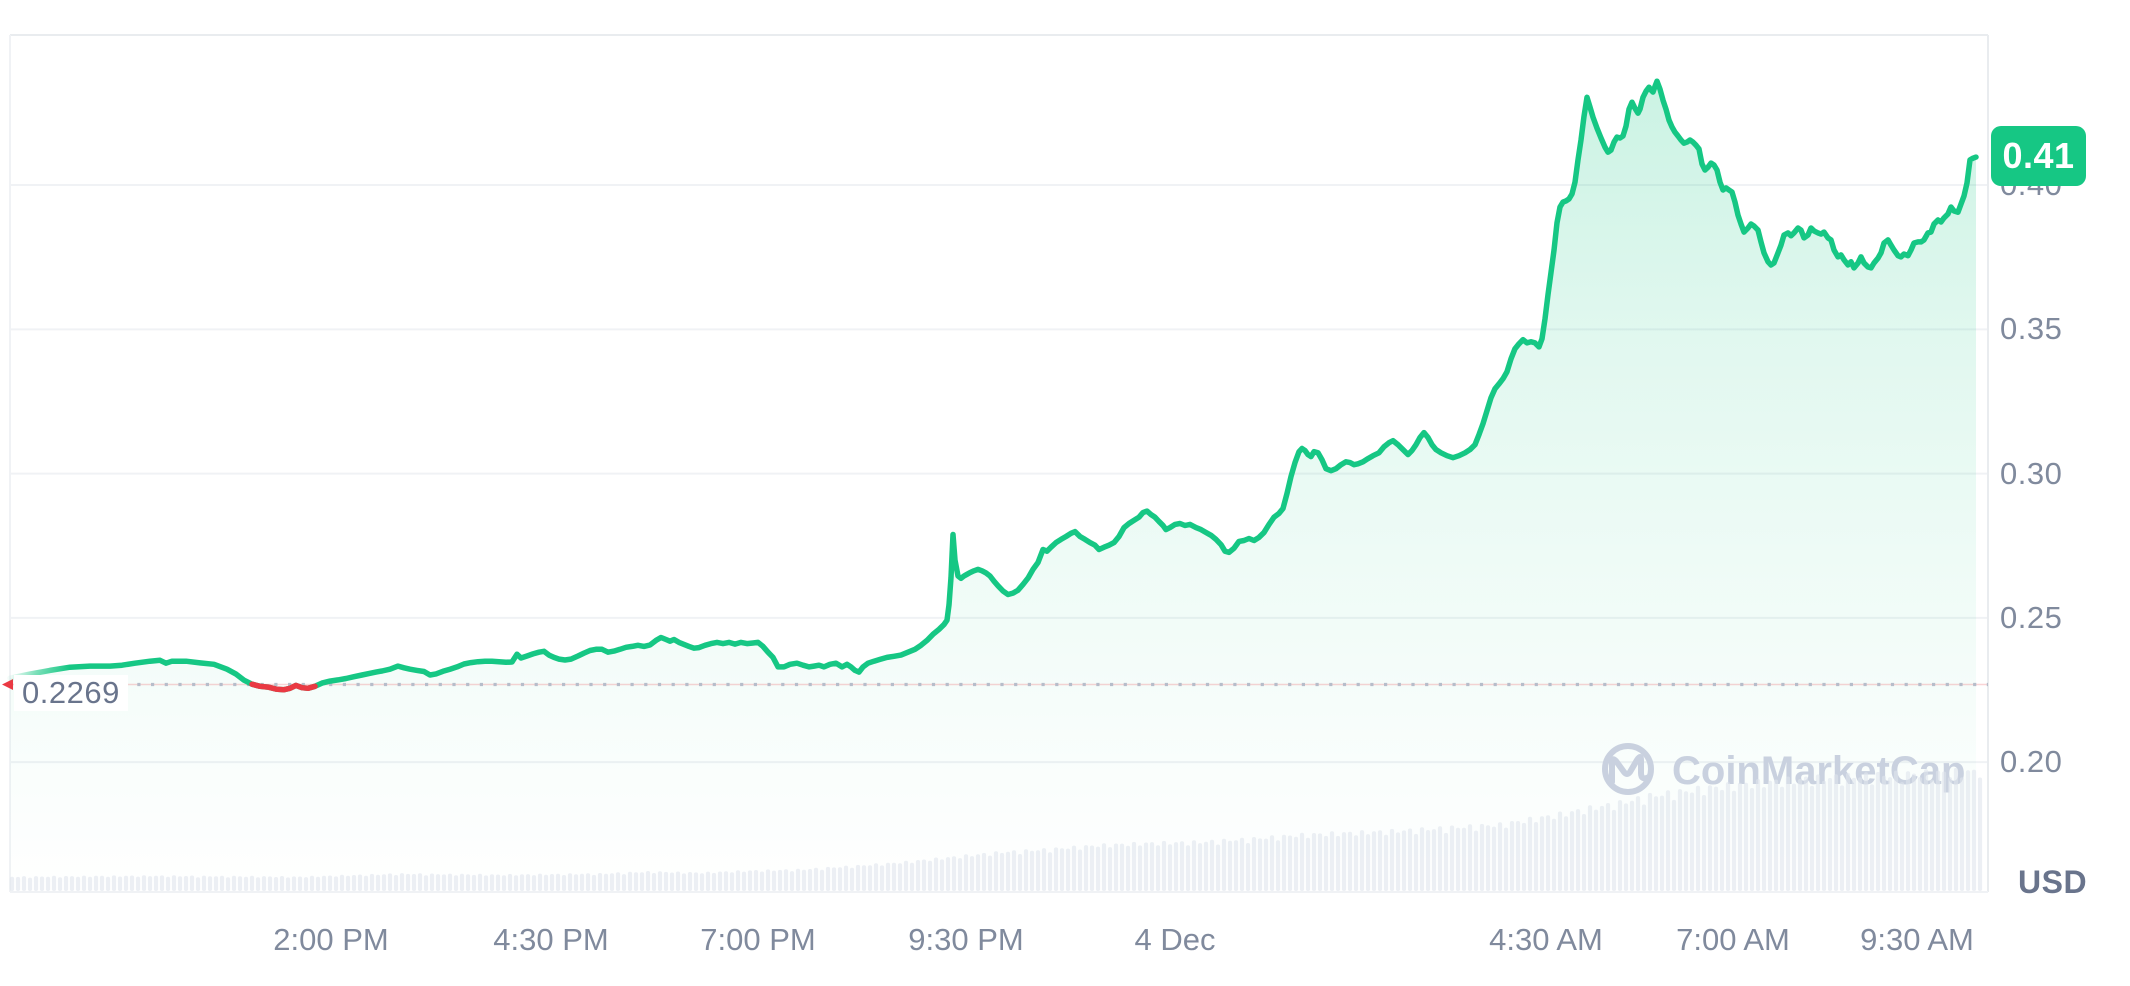 The width and height of the screenshot is (2130, 986). Describe the element at coordinates (2031, 762) in the screenshot. I see `y-axis-tick-label: 0.20` at that location.